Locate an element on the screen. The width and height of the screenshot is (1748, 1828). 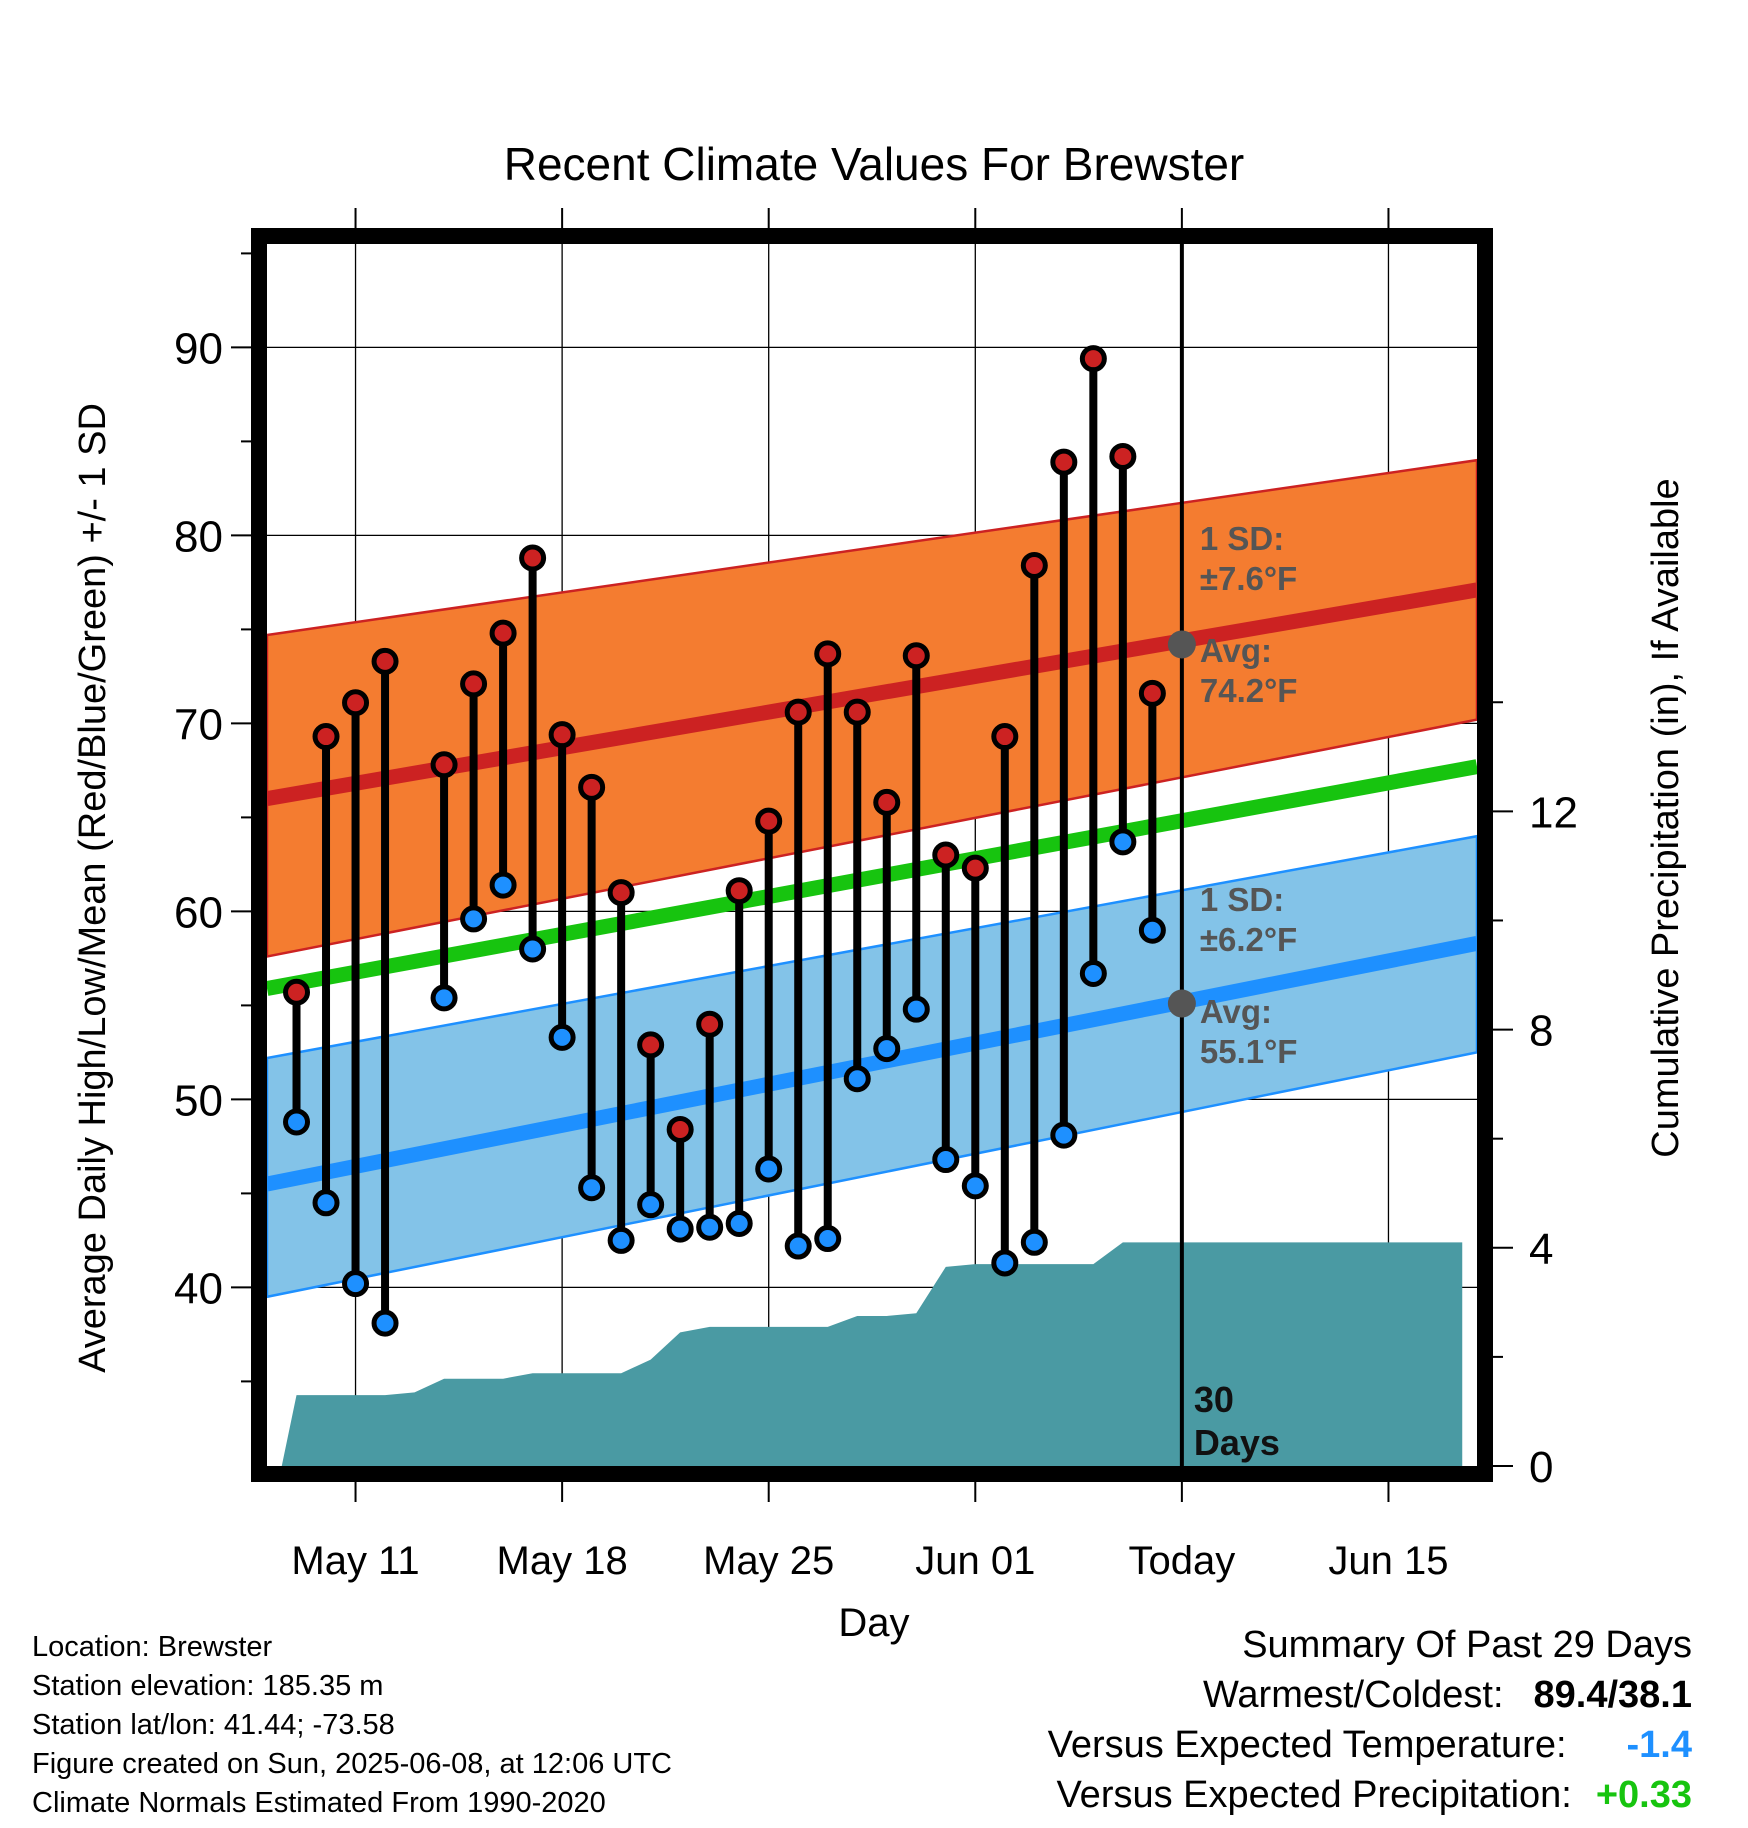
high-sd-value: ±7.6°F is located at coordinates (1248, 578).